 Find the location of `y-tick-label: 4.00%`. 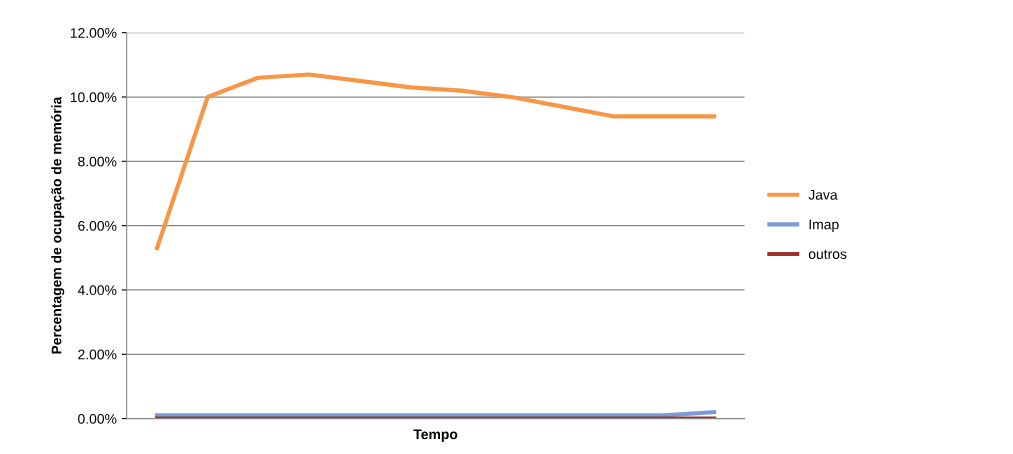

y-tick-label: 4.00% is located at coordinates (97, 290).